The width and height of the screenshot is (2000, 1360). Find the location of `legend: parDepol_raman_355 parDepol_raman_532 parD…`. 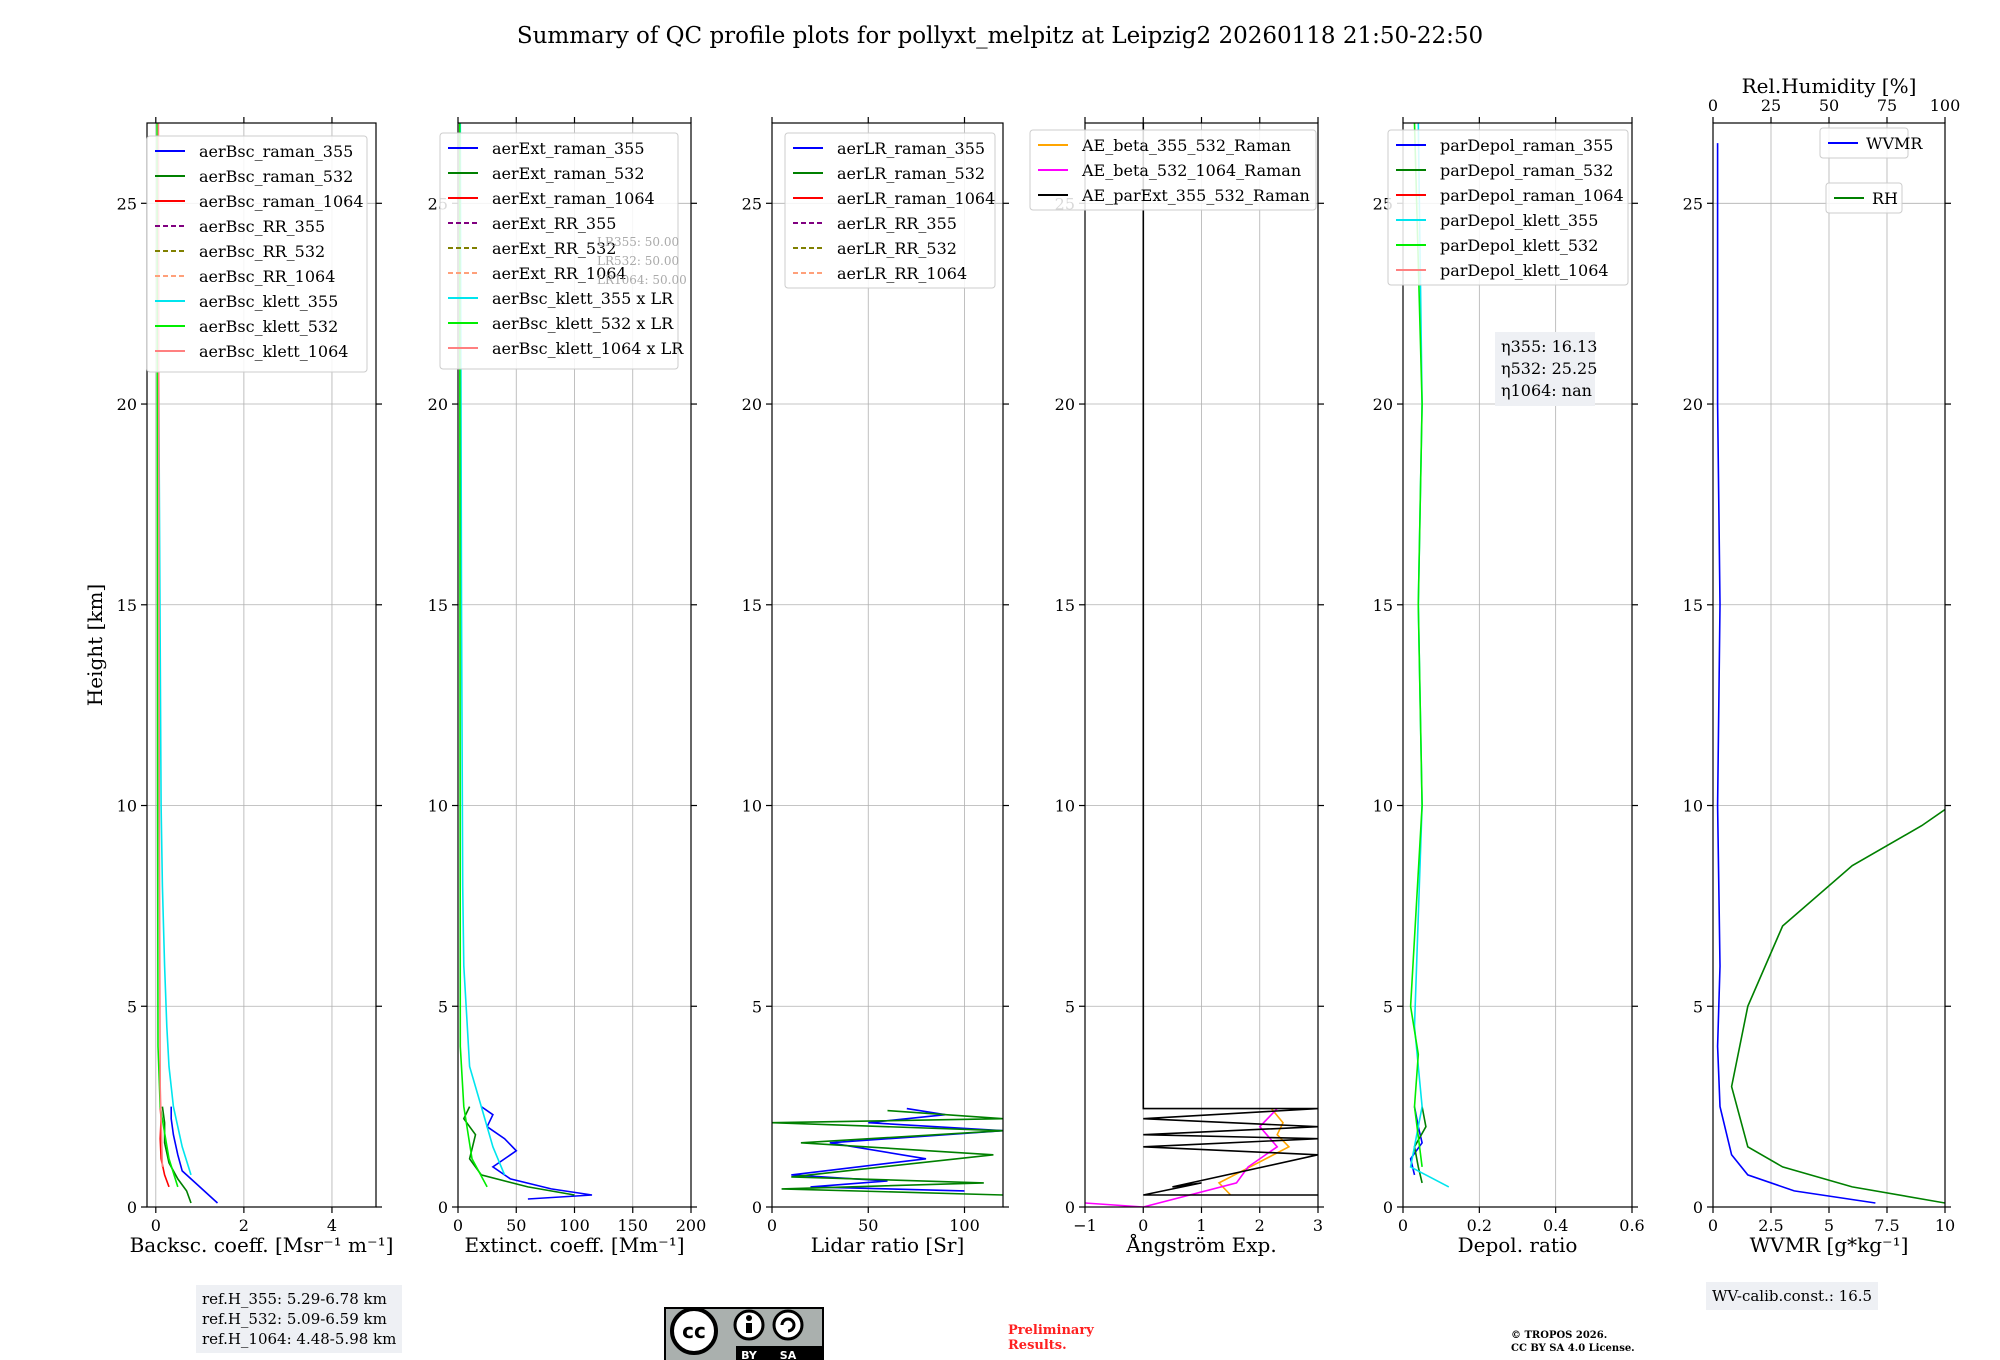

legend: parDepol_raman_355 parDepol_raman_532 parD… is located at coordinates (1508, 207).